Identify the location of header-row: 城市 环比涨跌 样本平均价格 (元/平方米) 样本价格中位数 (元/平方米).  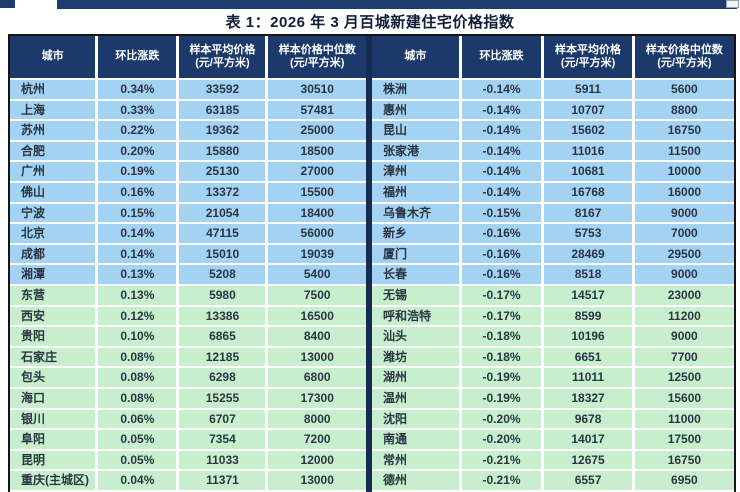
(553, 58).